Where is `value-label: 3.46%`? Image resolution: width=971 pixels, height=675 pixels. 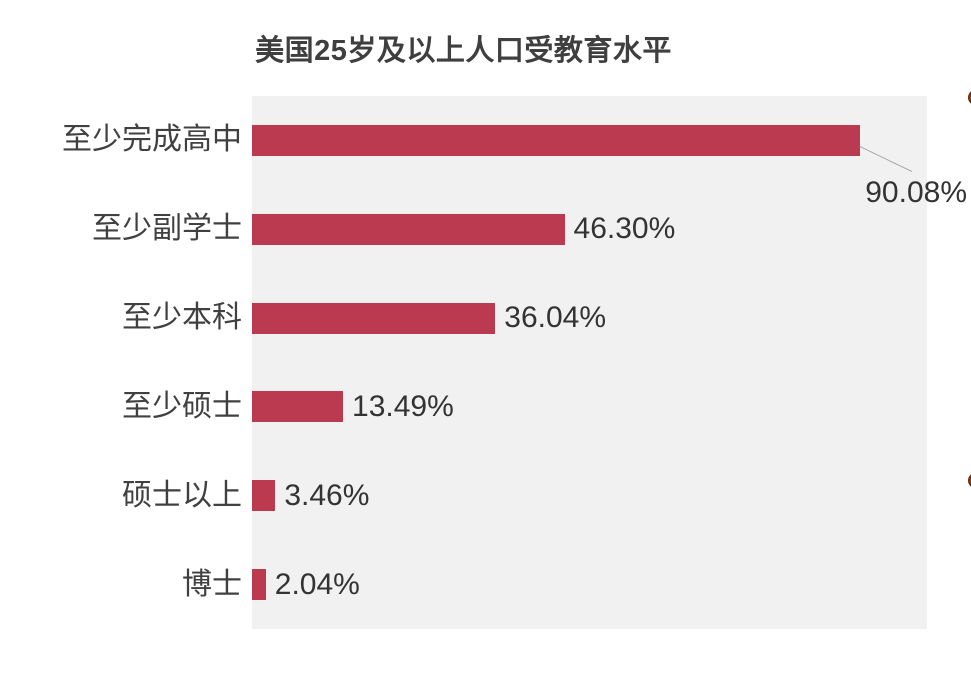 value-label: 3.46% is located at coordinates (327, 495).